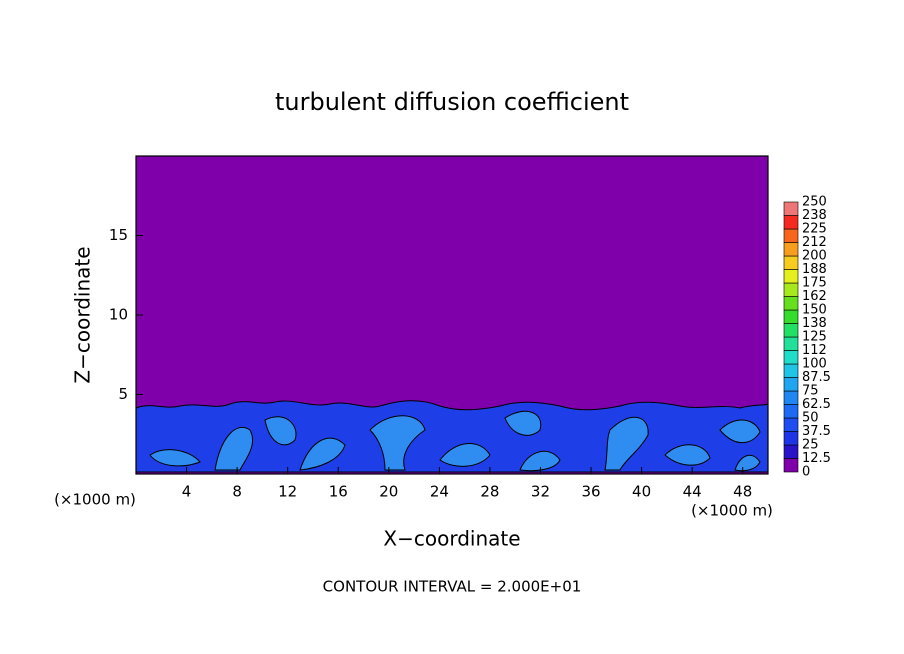 The width and height of the screenshot is (904, 654). I want to click on chart-title: turbulent diffusion coefficient, so click(452, 102).